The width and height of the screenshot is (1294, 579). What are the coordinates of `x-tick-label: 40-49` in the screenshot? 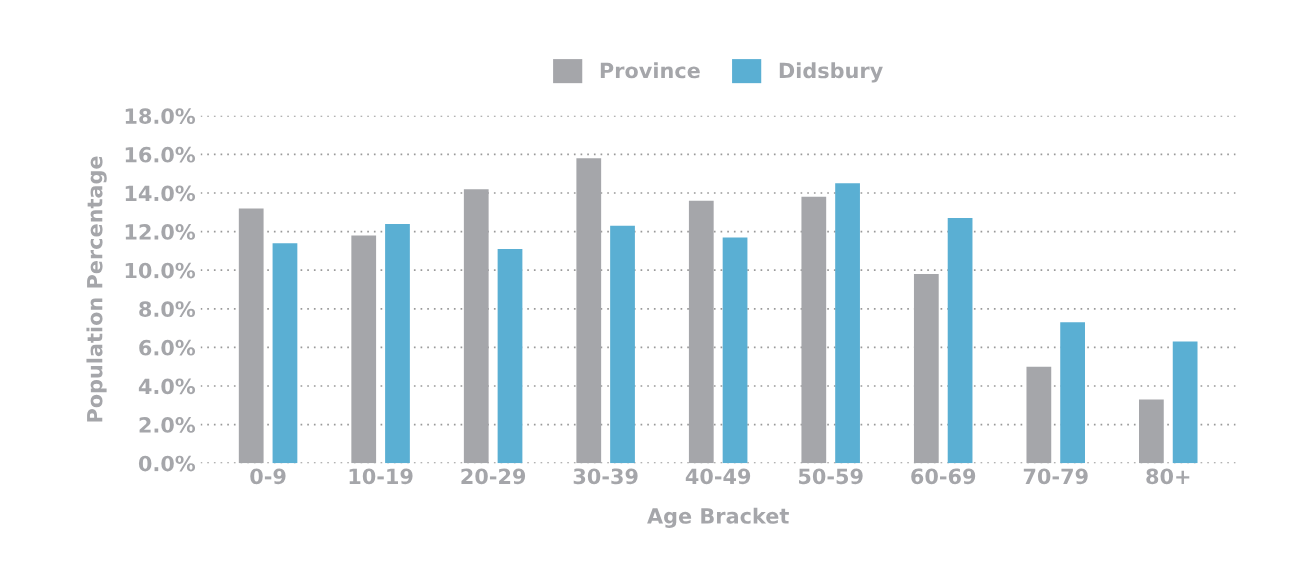 It's located at (718, 476).